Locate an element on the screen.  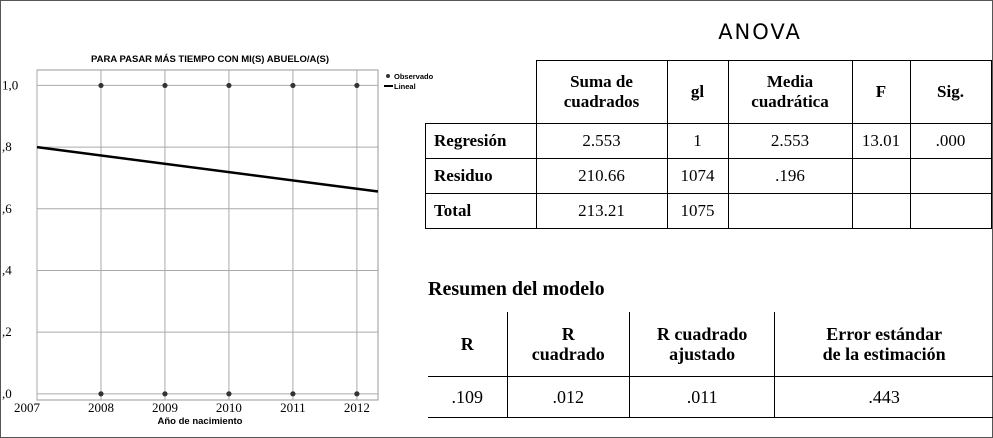
header-cell: Suma de cuadrados is located at coordinates (601, 92).